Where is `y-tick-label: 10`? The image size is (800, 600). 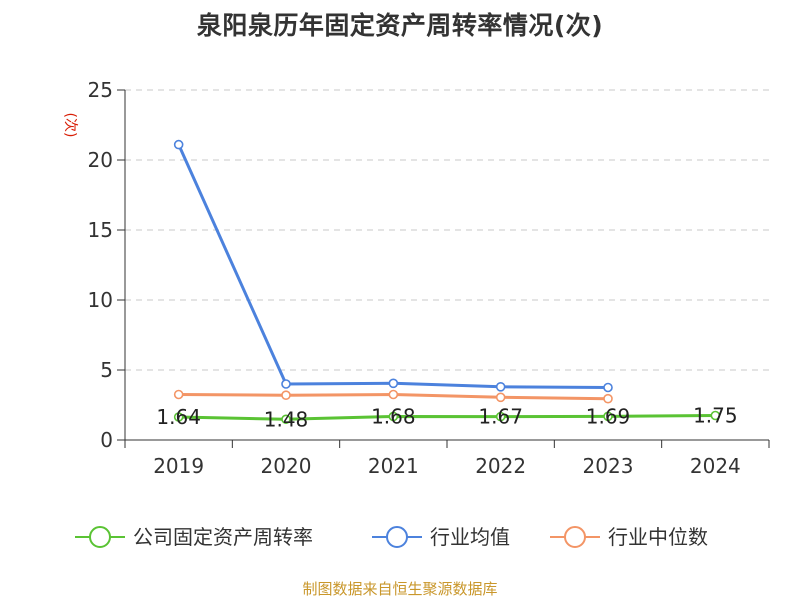 y-tick-label: 10 is located at coordinates (100, 300).